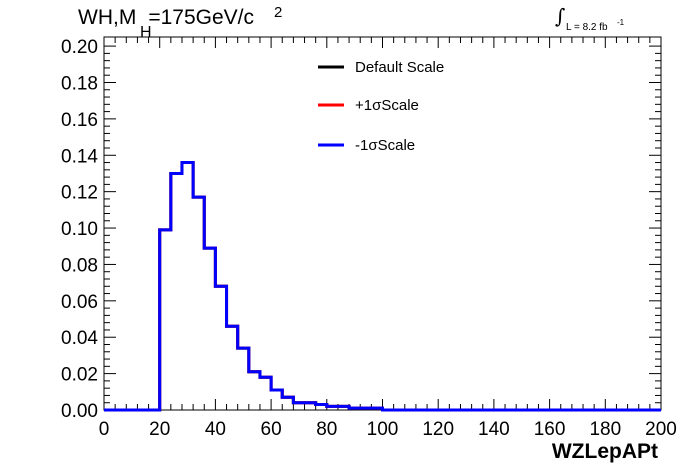 This screenshot has width=696, height=472. I want to click on y-tick-label: 0.12, so click(79, 193).